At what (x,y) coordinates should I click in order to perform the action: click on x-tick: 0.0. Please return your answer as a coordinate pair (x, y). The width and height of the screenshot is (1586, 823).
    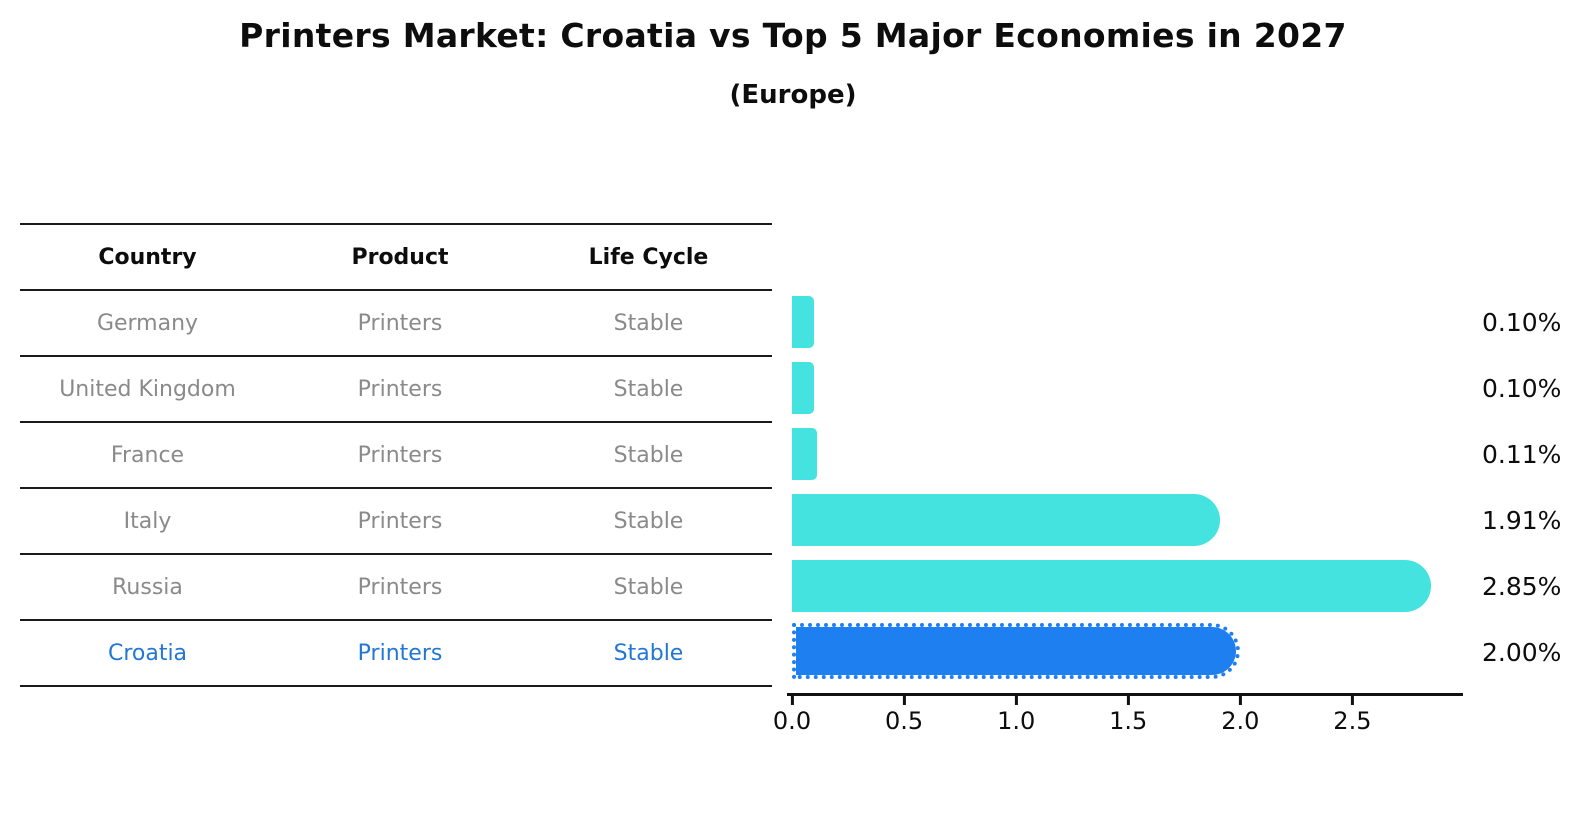
    Looking at the image, I should click on (792, 715).